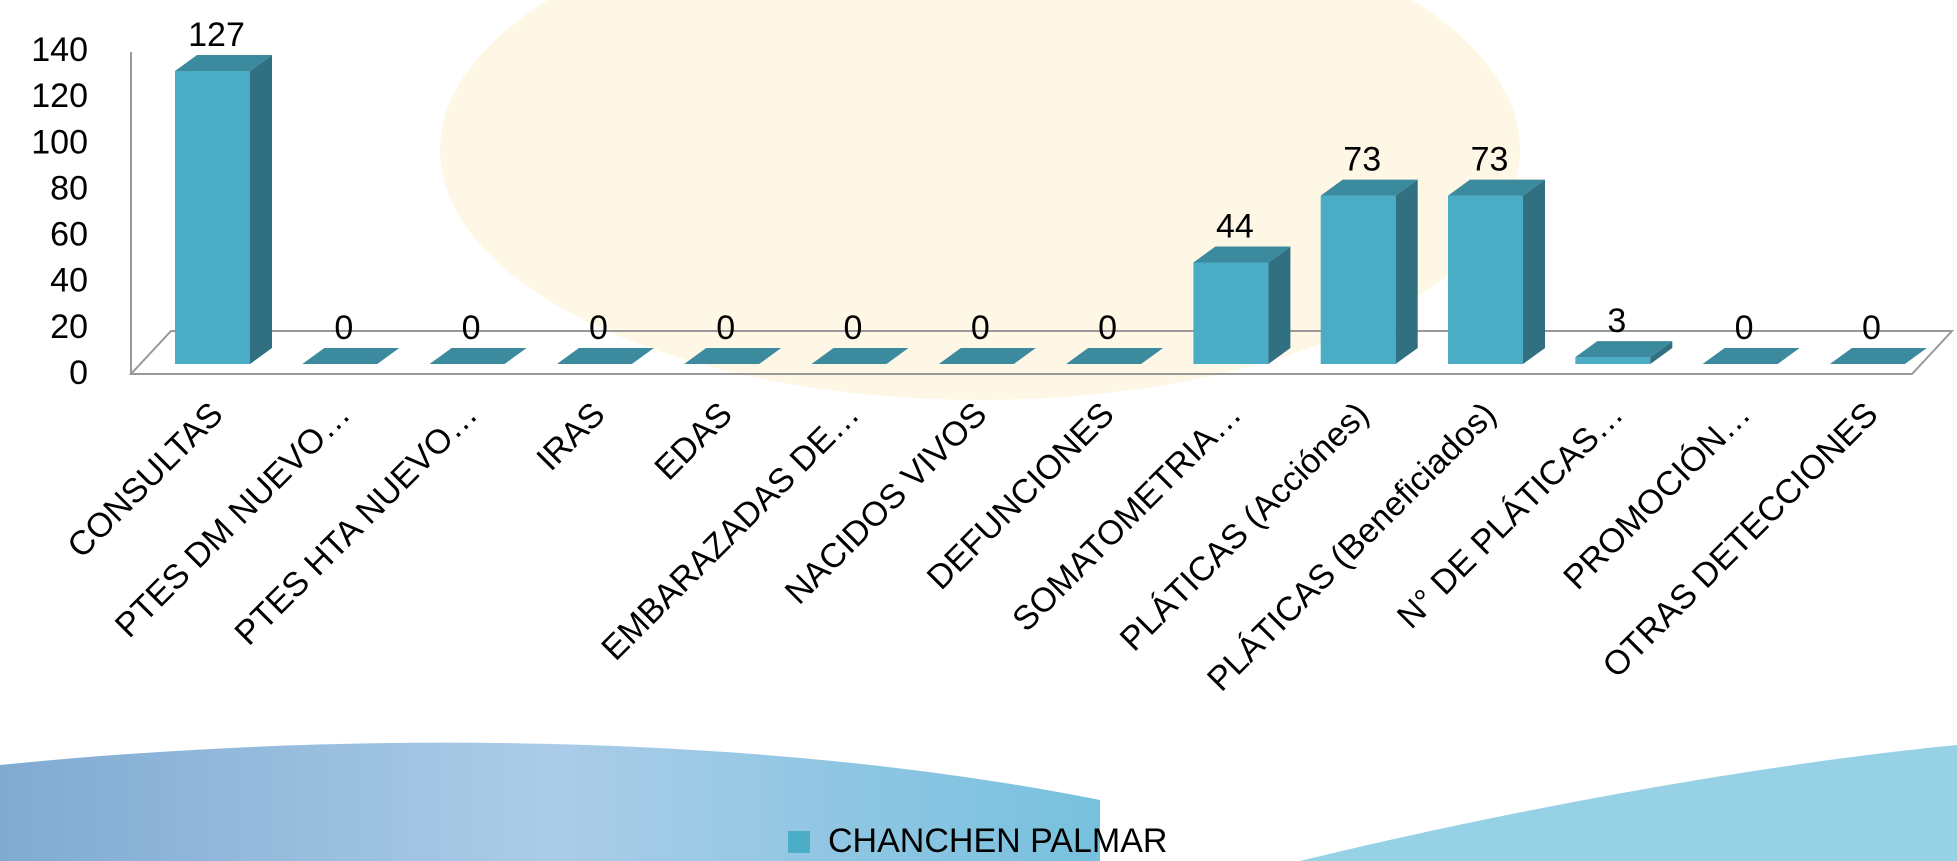 The width and height of the screenshot is (1957, 861). Describe the element at coordinates (799, 842) in the screenshot. I see `legend-swatch` at that location.